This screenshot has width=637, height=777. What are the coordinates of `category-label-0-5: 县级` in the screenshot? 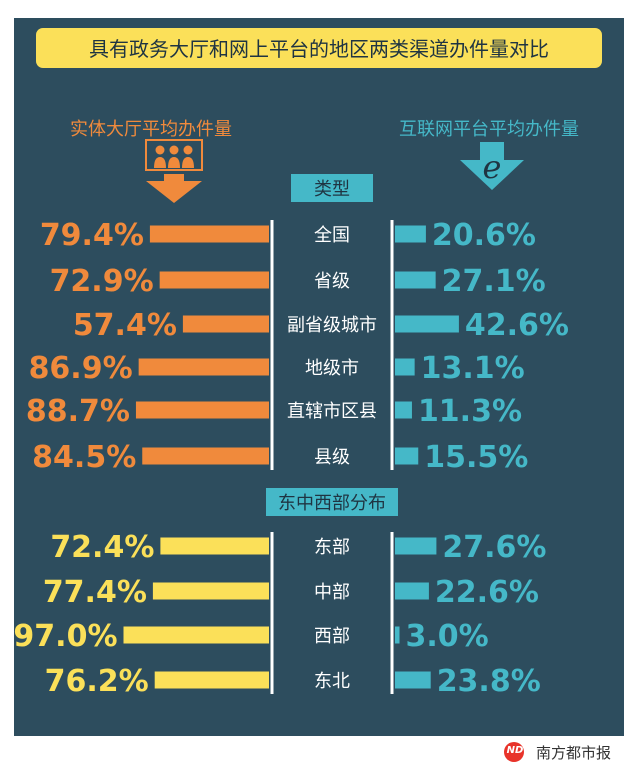 It's located at (332, 457).